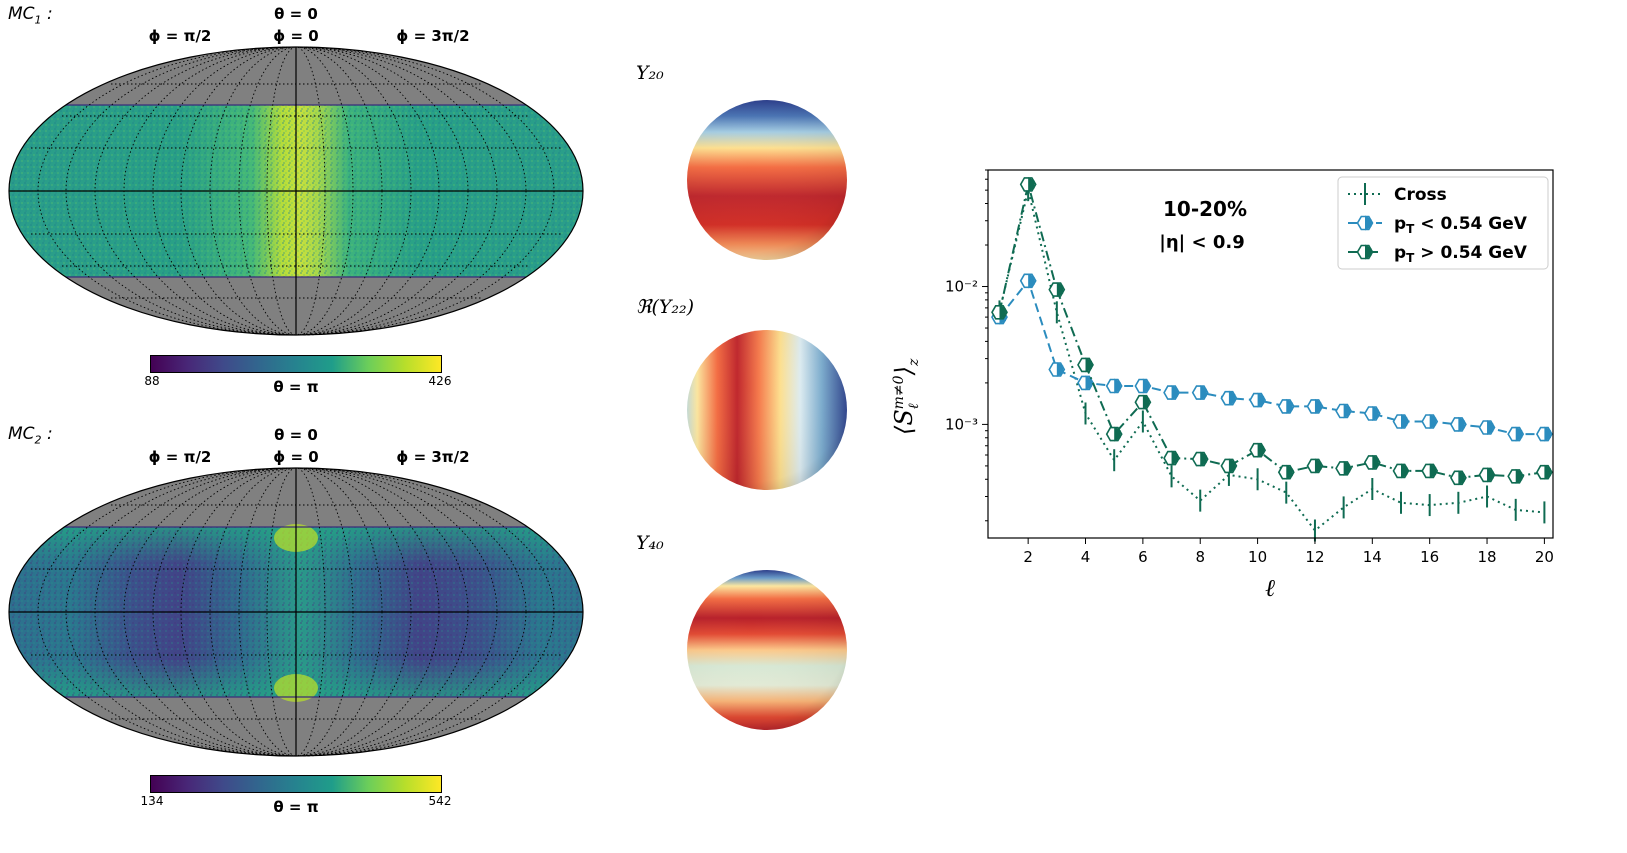  What do you see at coordinates (1205, 209) in the screenshot?
I see `annotation-centrality: 10-20%` at bounding box center [1205, 209].